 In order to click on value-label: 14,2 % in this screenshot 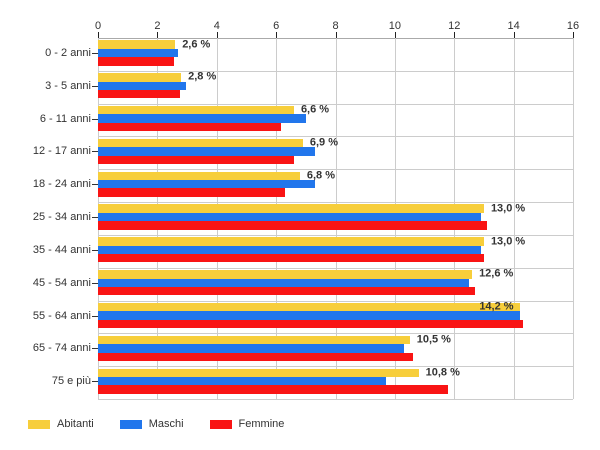, I will do `click(496, 306)`.